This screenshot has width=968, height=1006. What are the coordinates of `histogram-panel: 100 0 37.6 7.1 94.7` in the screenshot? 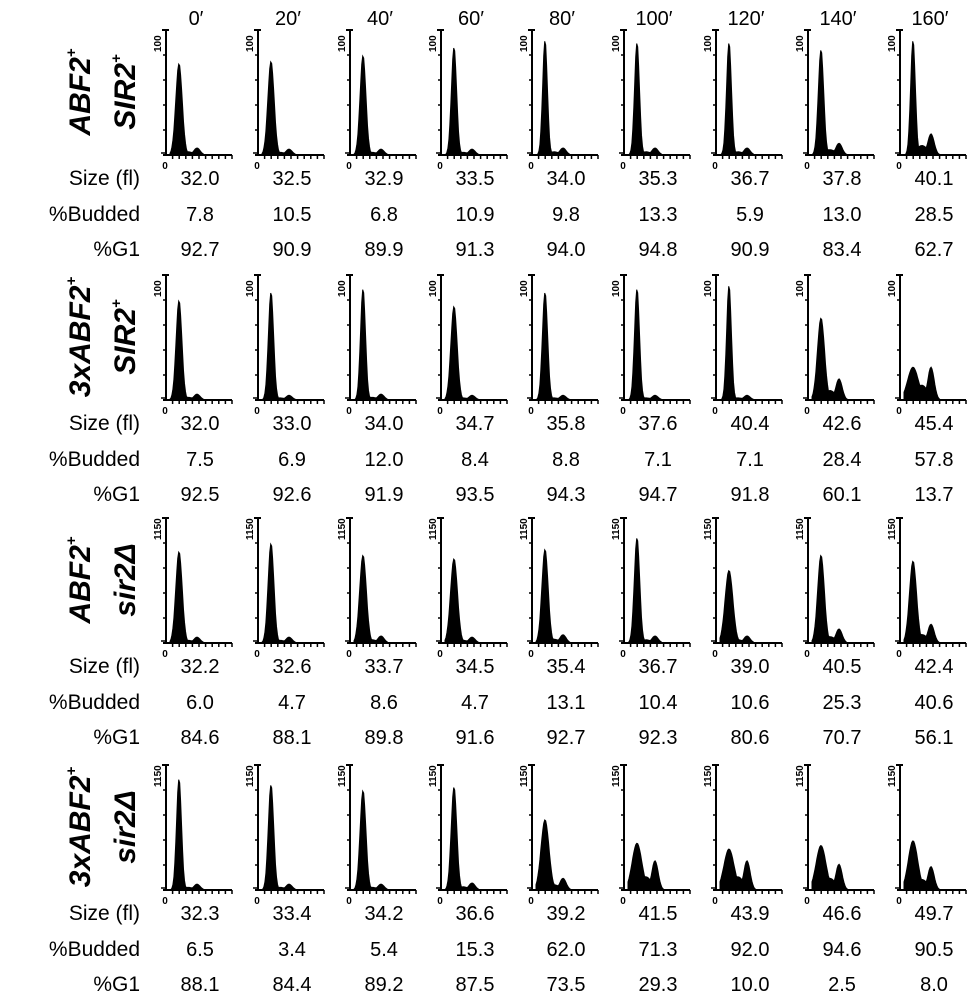 It's located at (651, 390).